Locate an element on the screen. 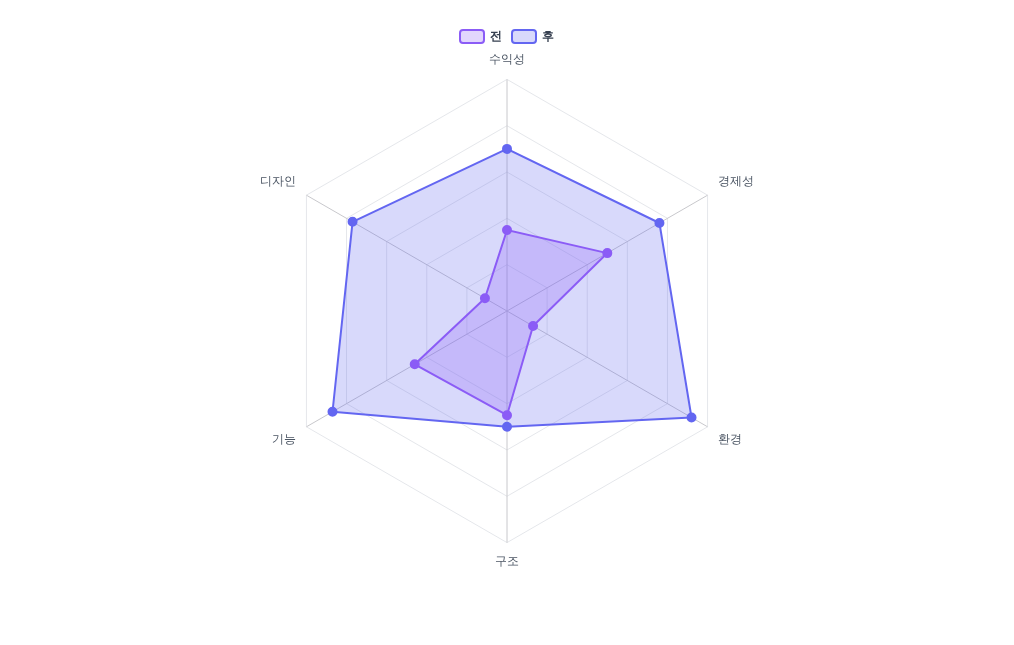 This screenshot has width=1014, height=645. spoke-label: 디자인 is located at coordinates (278, 181).